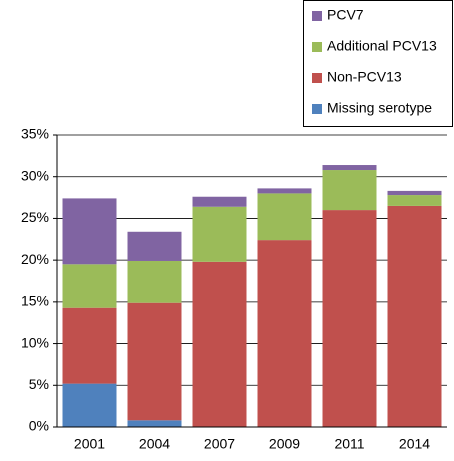 The image size is (454, 461). What do you see at coordinates (219, 444) in the screenshot?
I see `x-tick-label: 2007` at bounding box center [219, 444].